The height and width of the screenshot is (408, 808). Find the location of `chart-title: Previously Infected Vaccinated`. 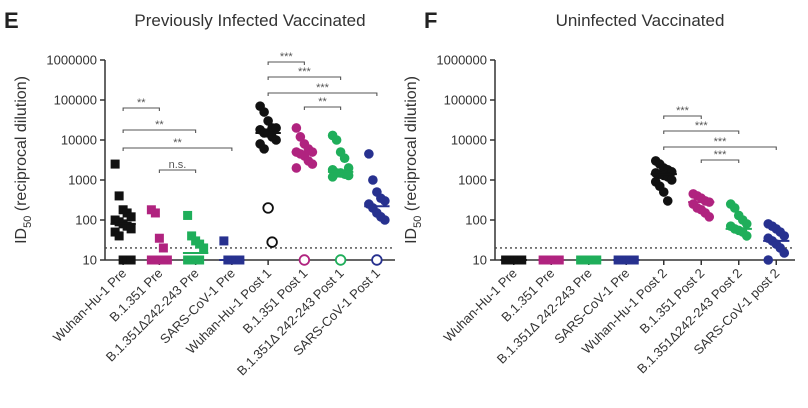

chart-title: Previously Infected Vaccinated is located at coordinates (249, 20).